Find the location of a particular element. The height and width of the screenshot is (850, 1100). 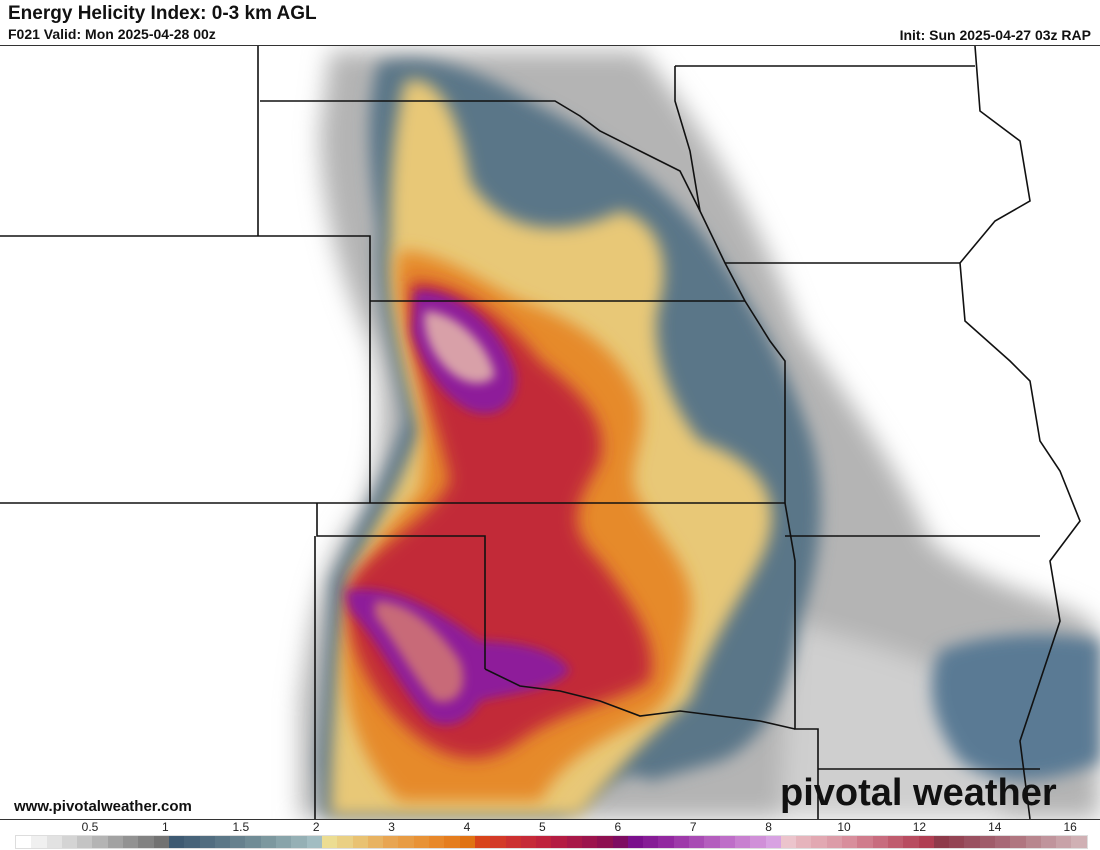

pivotal-weather-logo: pivotal weather is located at coordinates (918, 793).